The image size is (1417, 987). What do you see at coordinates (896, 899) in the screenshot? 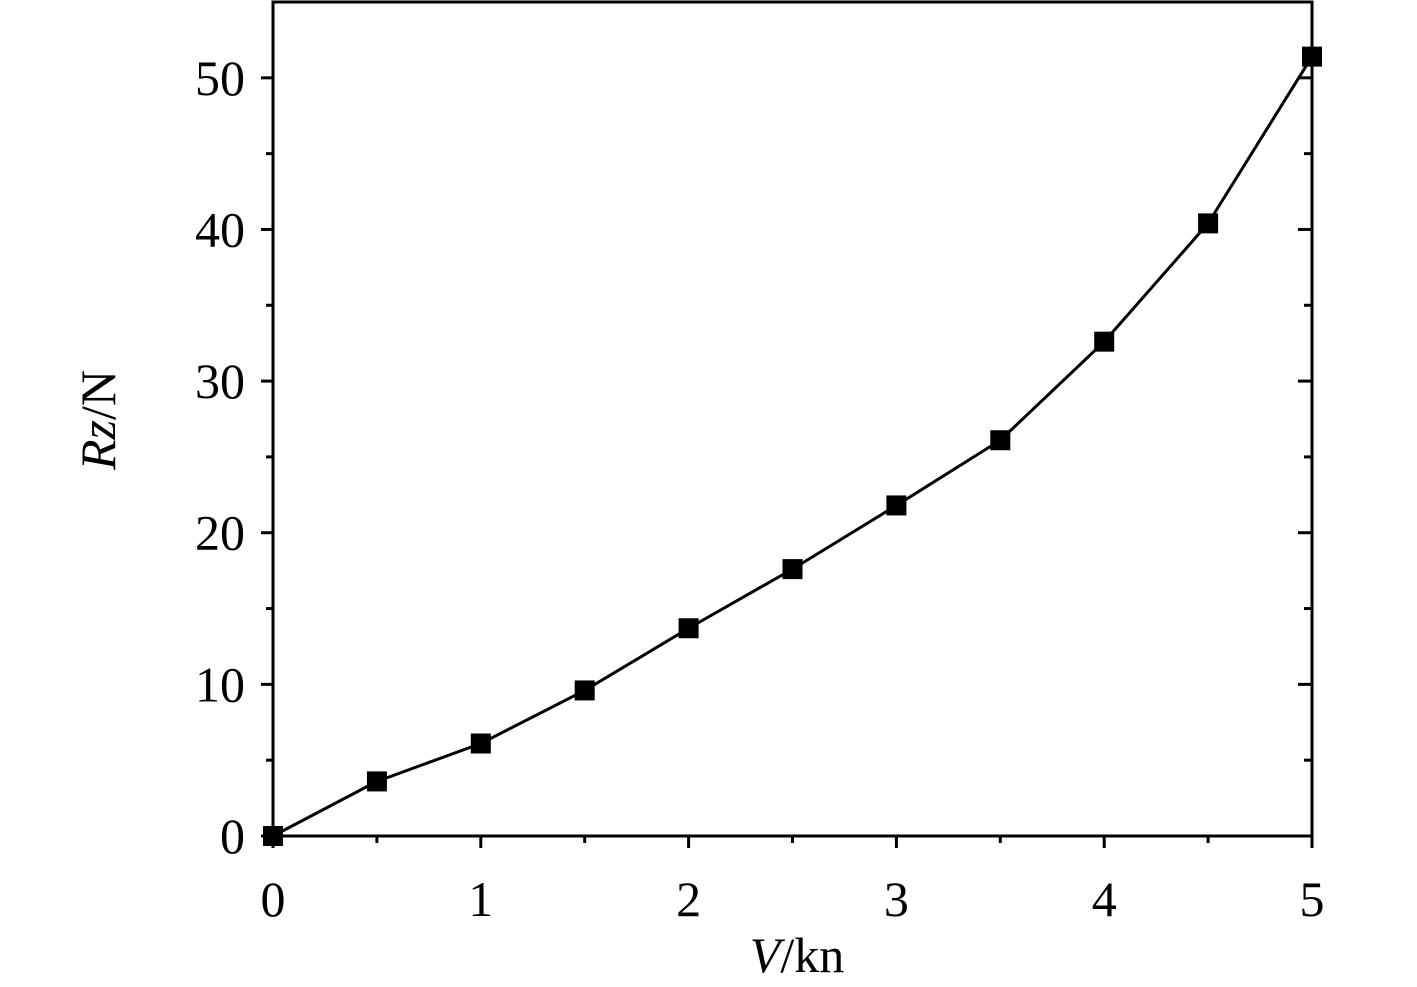
I see `x-tick-label: 3` at bounding box center [896, 899].